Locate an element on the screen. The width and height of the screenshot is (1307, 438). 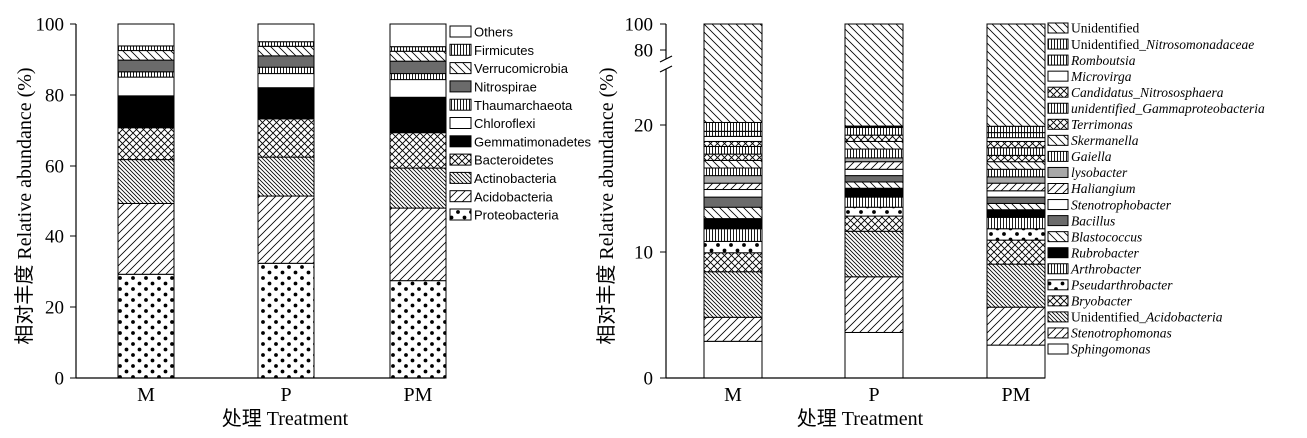
c2-legend-swatch-skermanella is located at coordinates (1058, 140).